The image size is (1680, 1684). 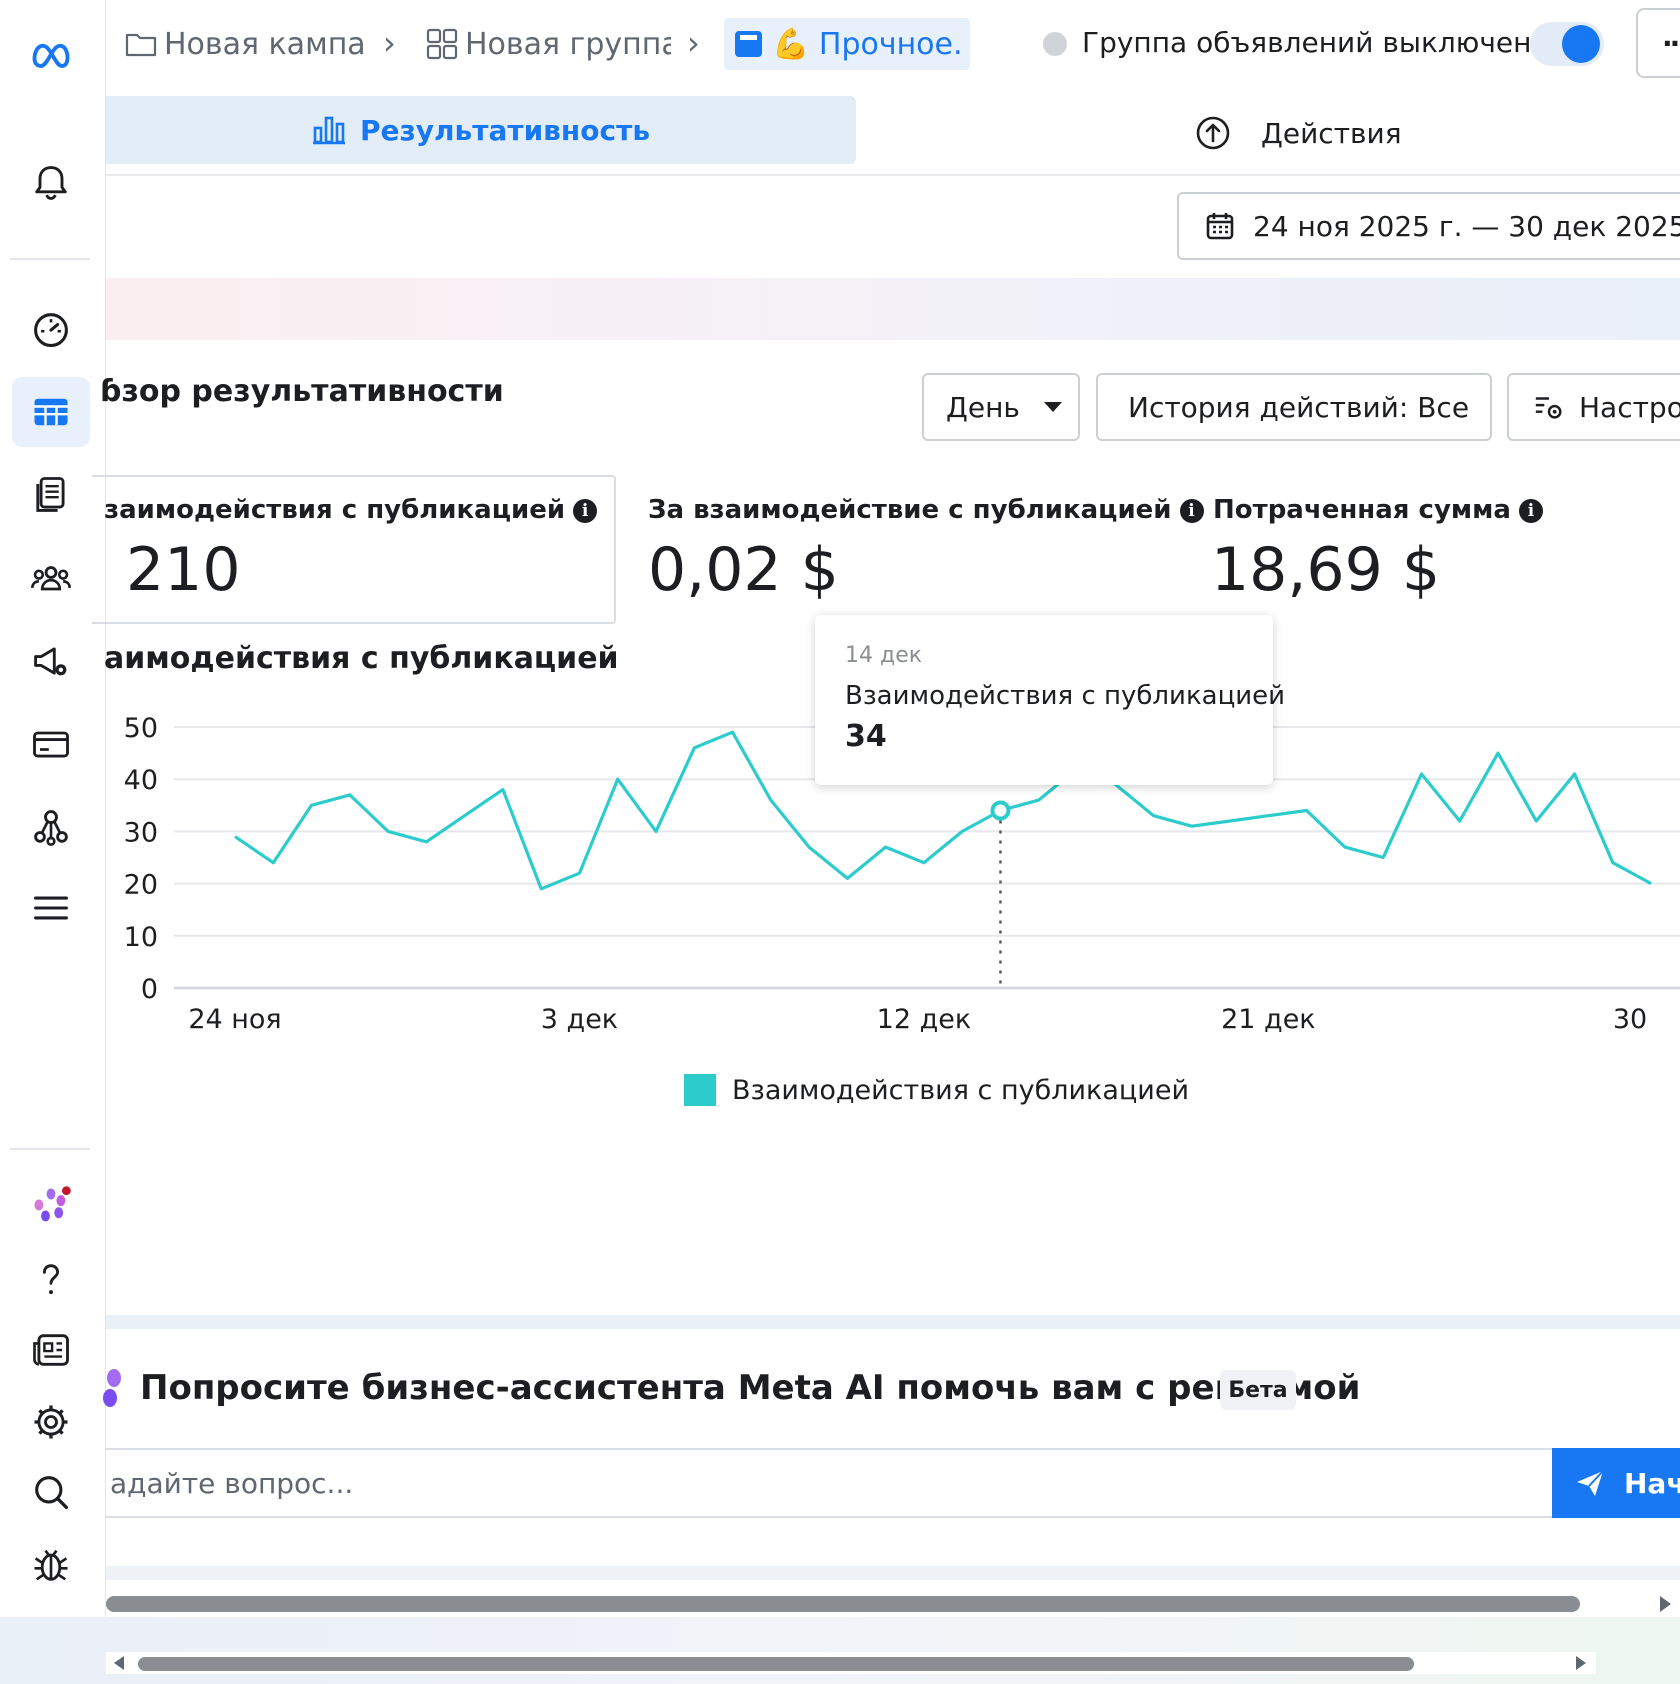 What do you see at coordinates (51, 55) in the screenshot?
I see `meta-logo-icon` at bounding box center [51, 55].